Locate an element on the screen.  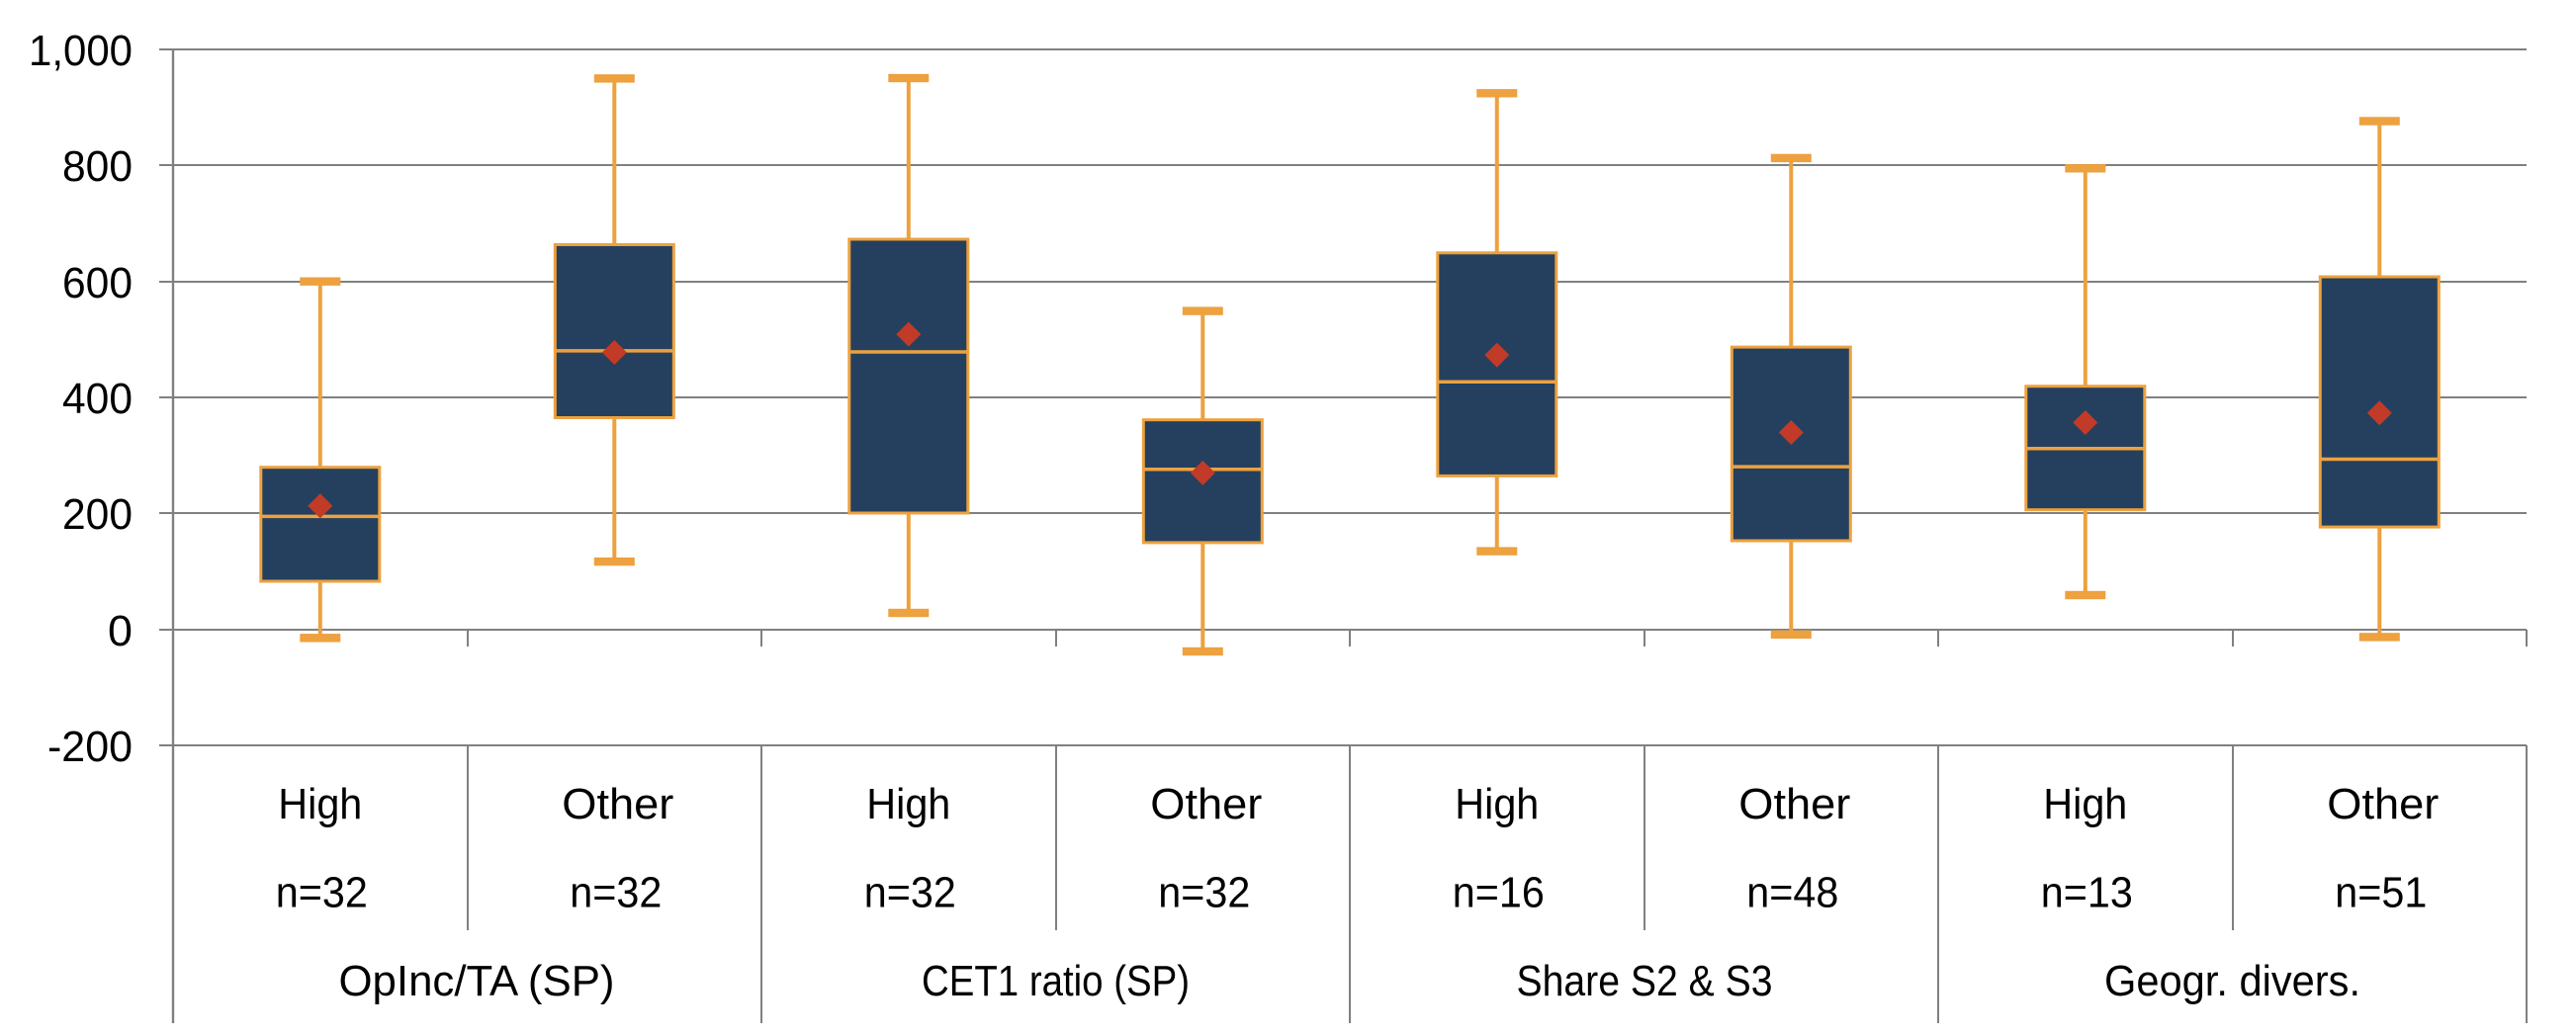
svg-text: 800 is located at coordinates (97, 166).